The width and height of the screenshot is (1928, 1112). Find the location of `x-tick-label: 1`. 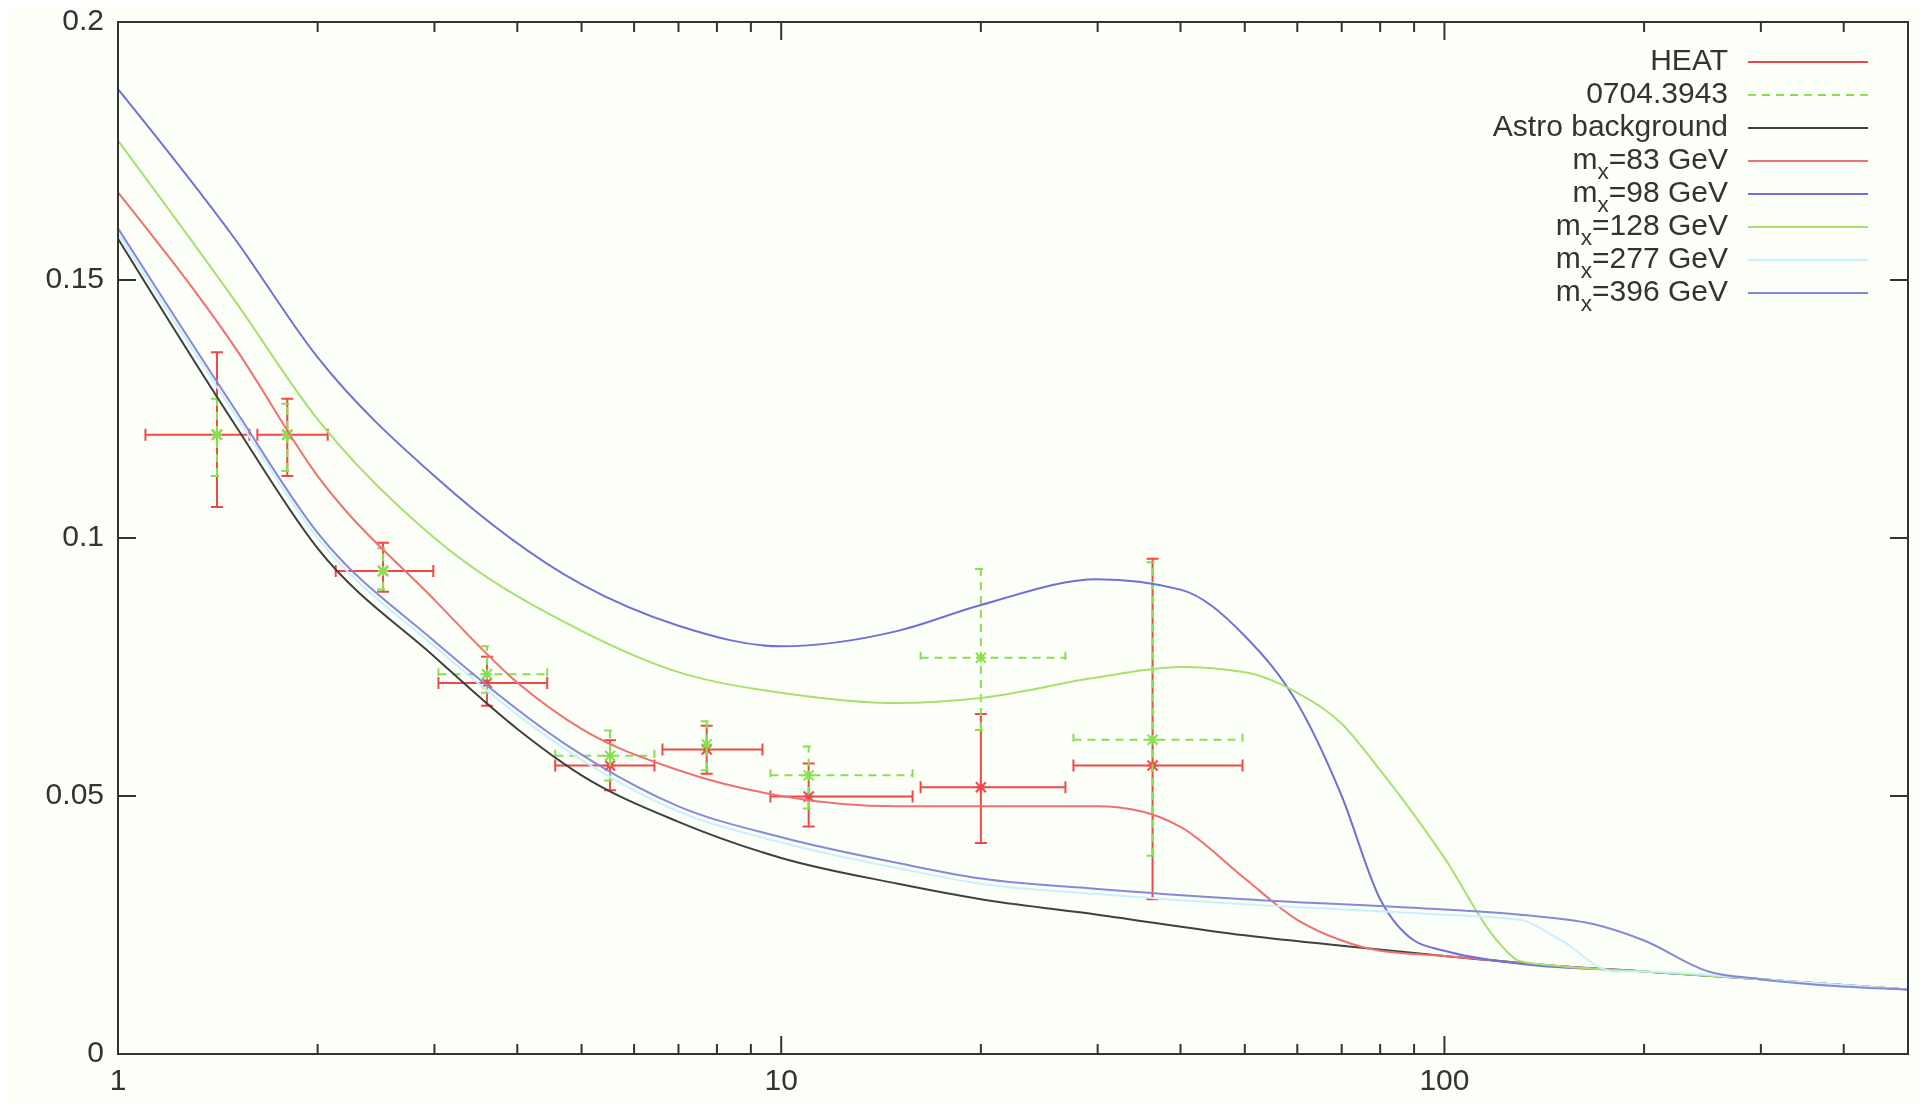

x-tick-label: 1 is located at coordinates (118, 1079).